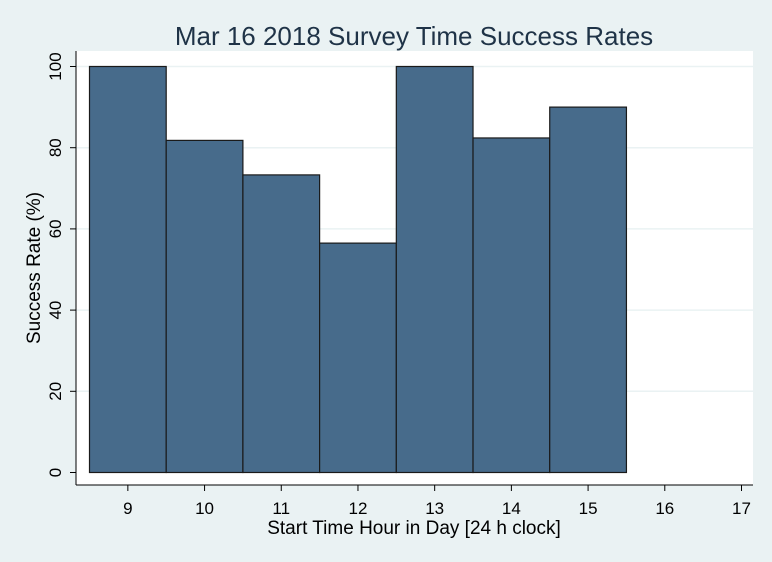 The height and width of the screenshot is (562, 772). Describe the element at coordinates (434, 508) in the screenshot. I see `x-tick-label: 13` at that location.